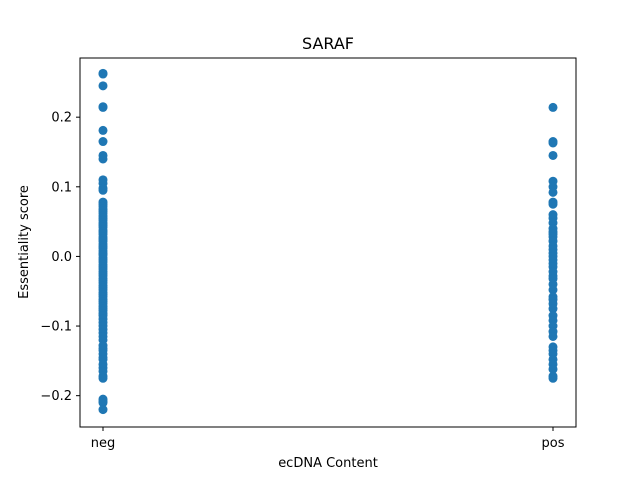  I want to click on y-tick-label: 0.2, so click(61, 118).